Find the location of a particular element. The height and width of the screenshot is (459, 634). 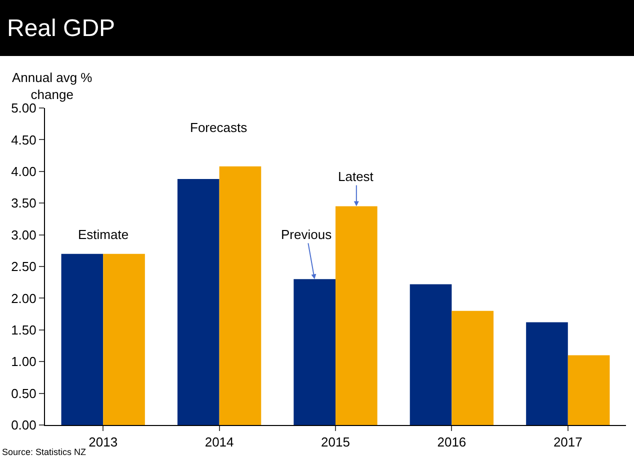

y-tick-label: 1.50 is located at coordinates (23, 330).